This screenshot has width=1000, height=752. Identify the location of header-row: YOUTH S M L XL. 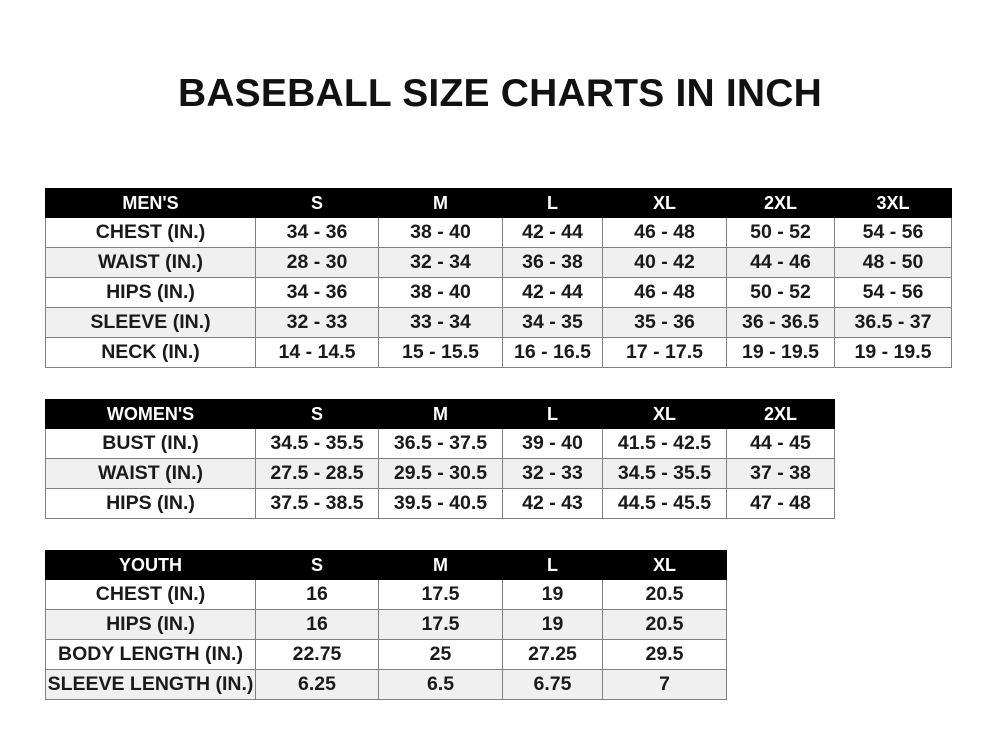
(386, 565).